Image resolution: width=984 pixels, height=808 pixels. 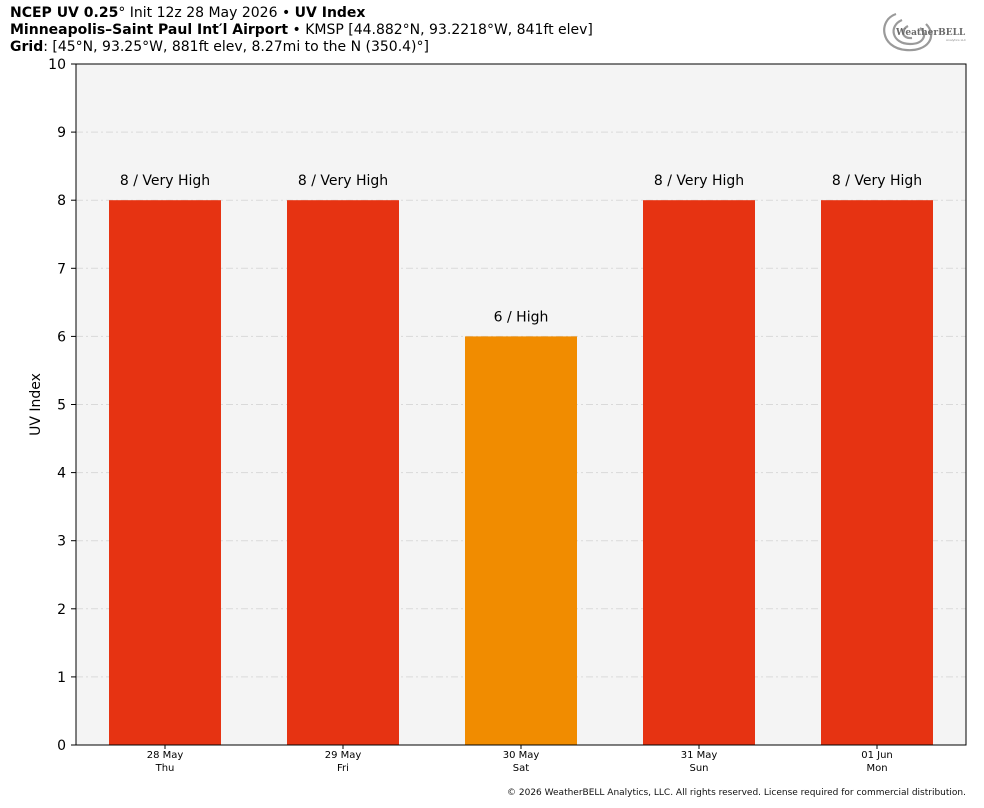 What do you see at coordinates (61, 337) in the screenshot?
I see `y-tick-label-6: 6` at bounding box center [61, 337].